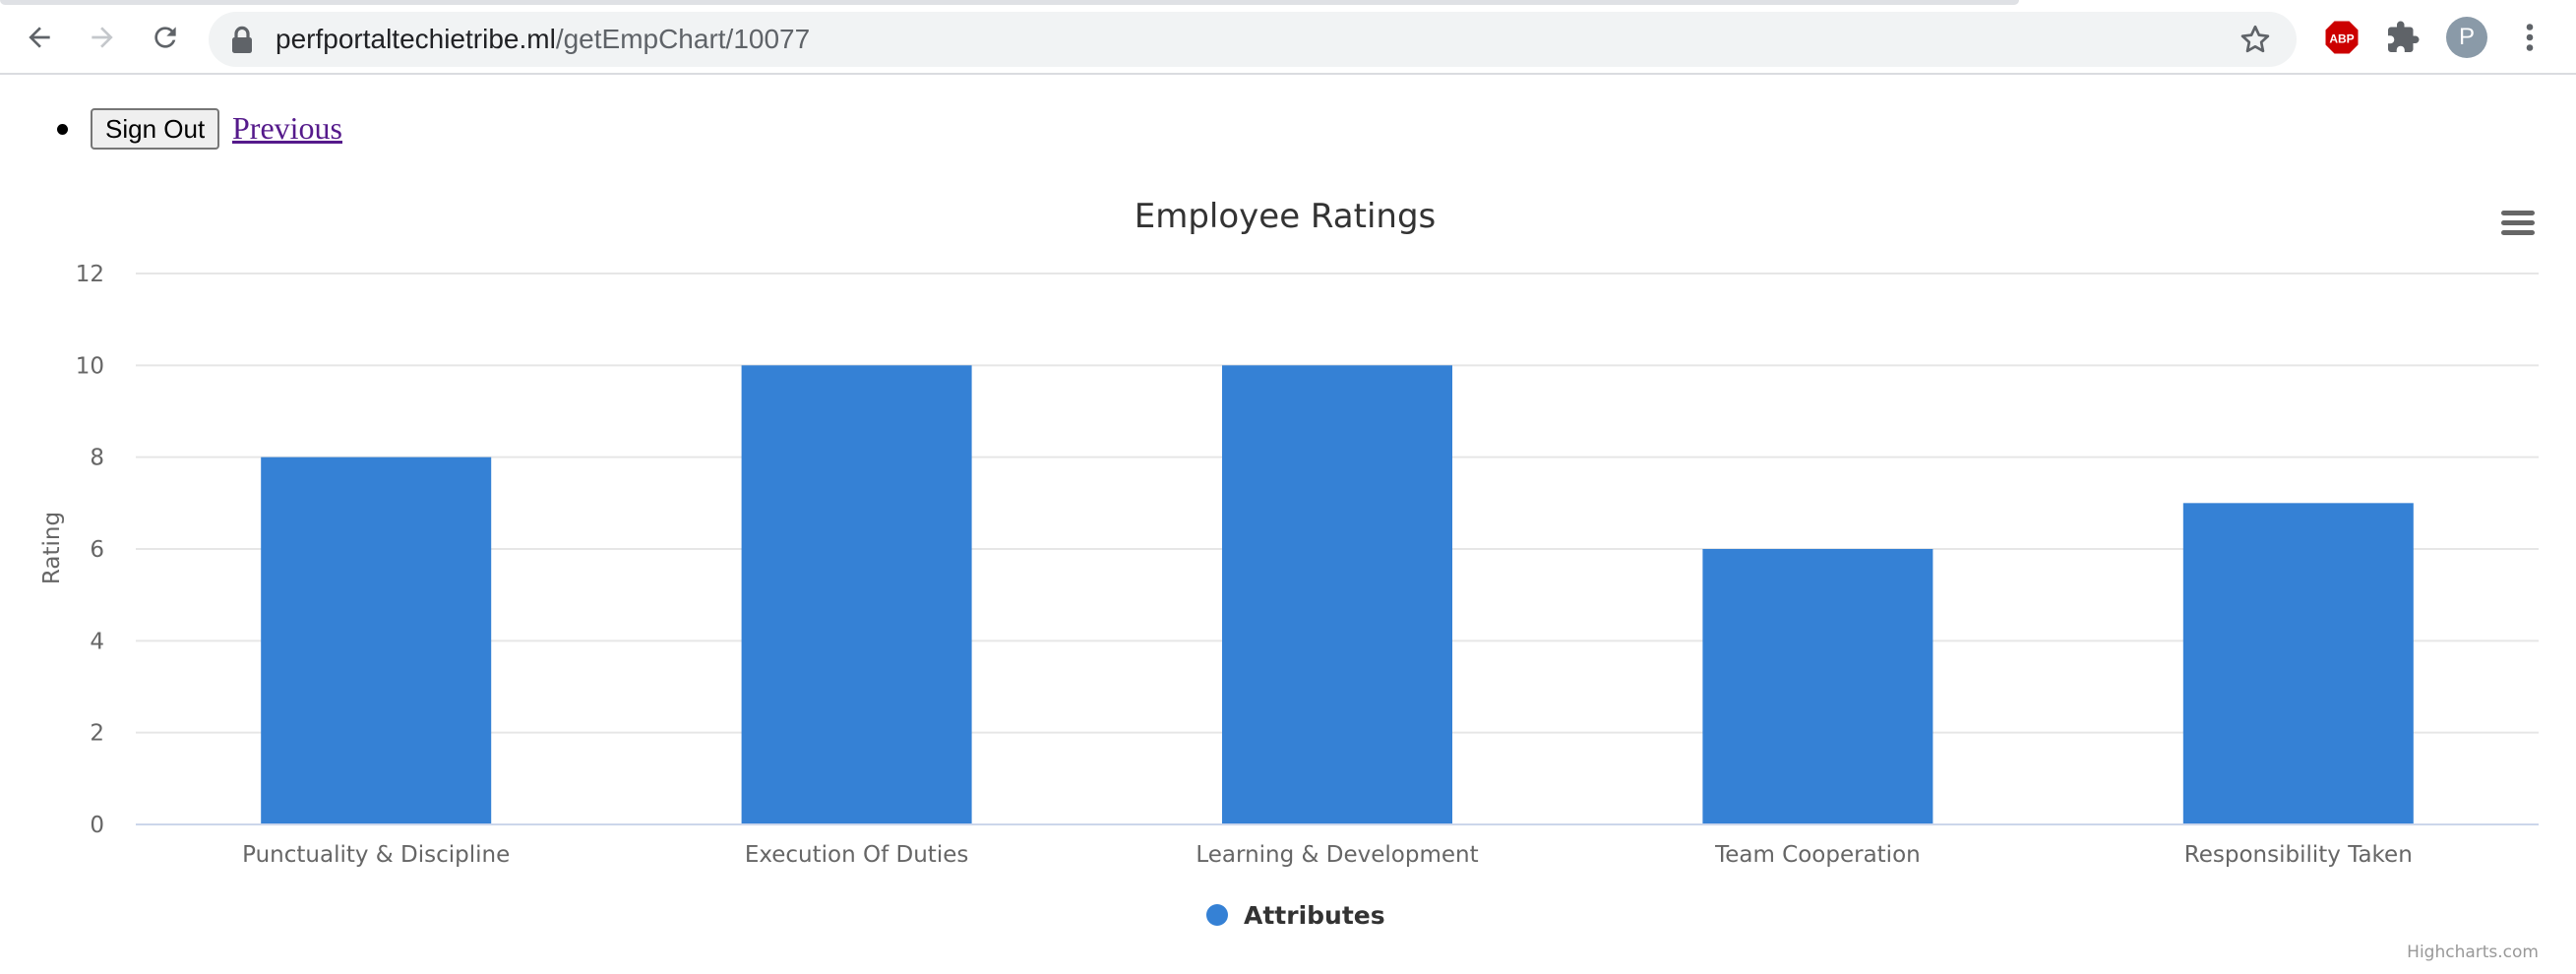 The width and height of the screenshot is (2576, 974). What do you see at coordinates (97, 826) in the screenshot?
I see `y-tick-label: 0` at bounding box center [97, 826].